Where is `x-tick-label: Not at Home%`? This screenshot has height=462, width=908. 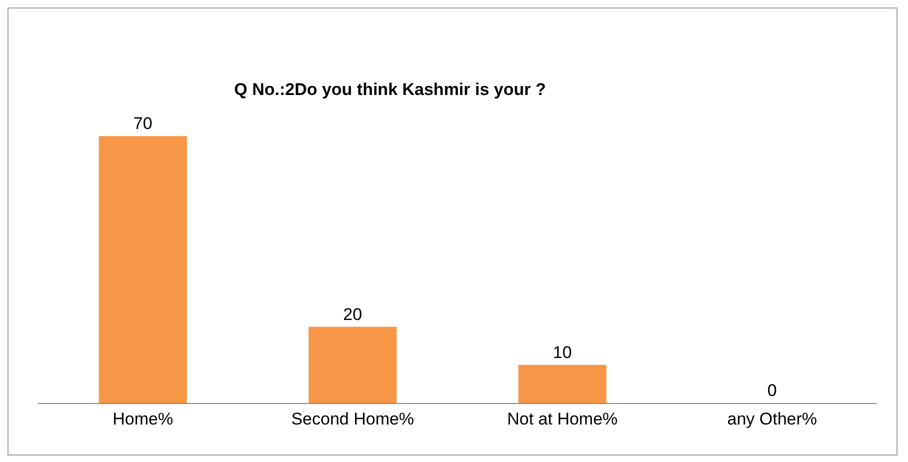 x-tick-label: Not at Home% is located at coordinates (562, 418).